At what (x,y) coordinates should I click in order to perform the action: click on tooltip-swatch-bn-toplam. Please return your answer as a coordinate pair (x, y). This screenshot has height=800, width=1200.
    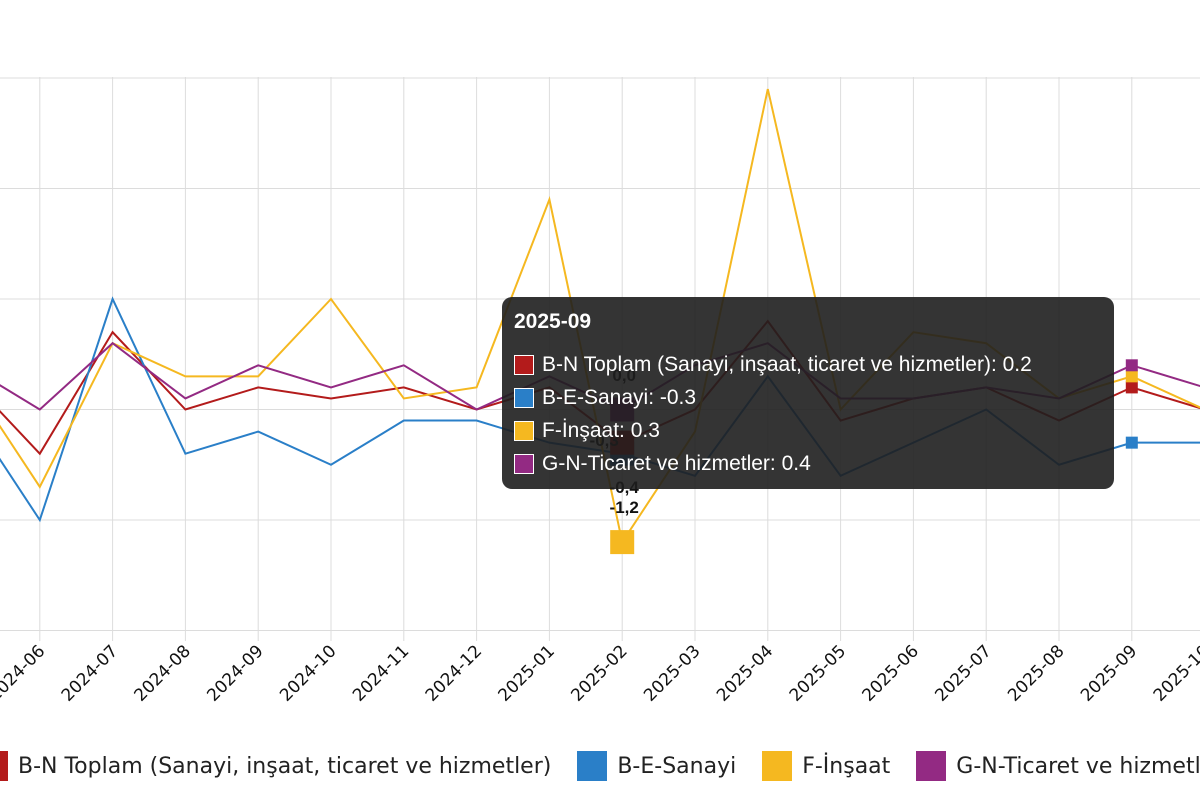
    Looking at the image, I should click on (524, 364).